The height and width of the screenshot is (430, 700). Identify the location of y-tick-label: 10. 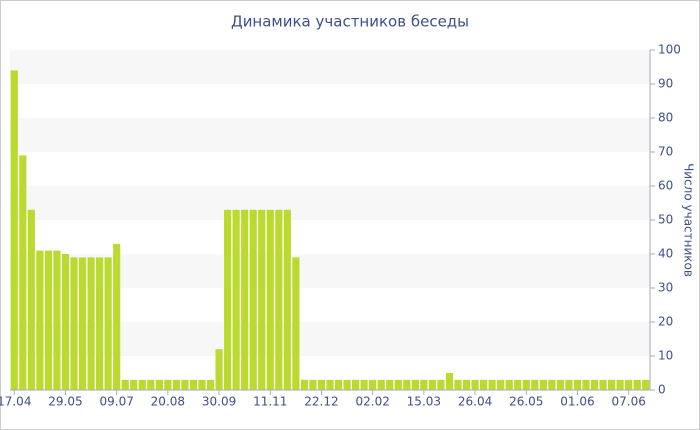
(665, 356).